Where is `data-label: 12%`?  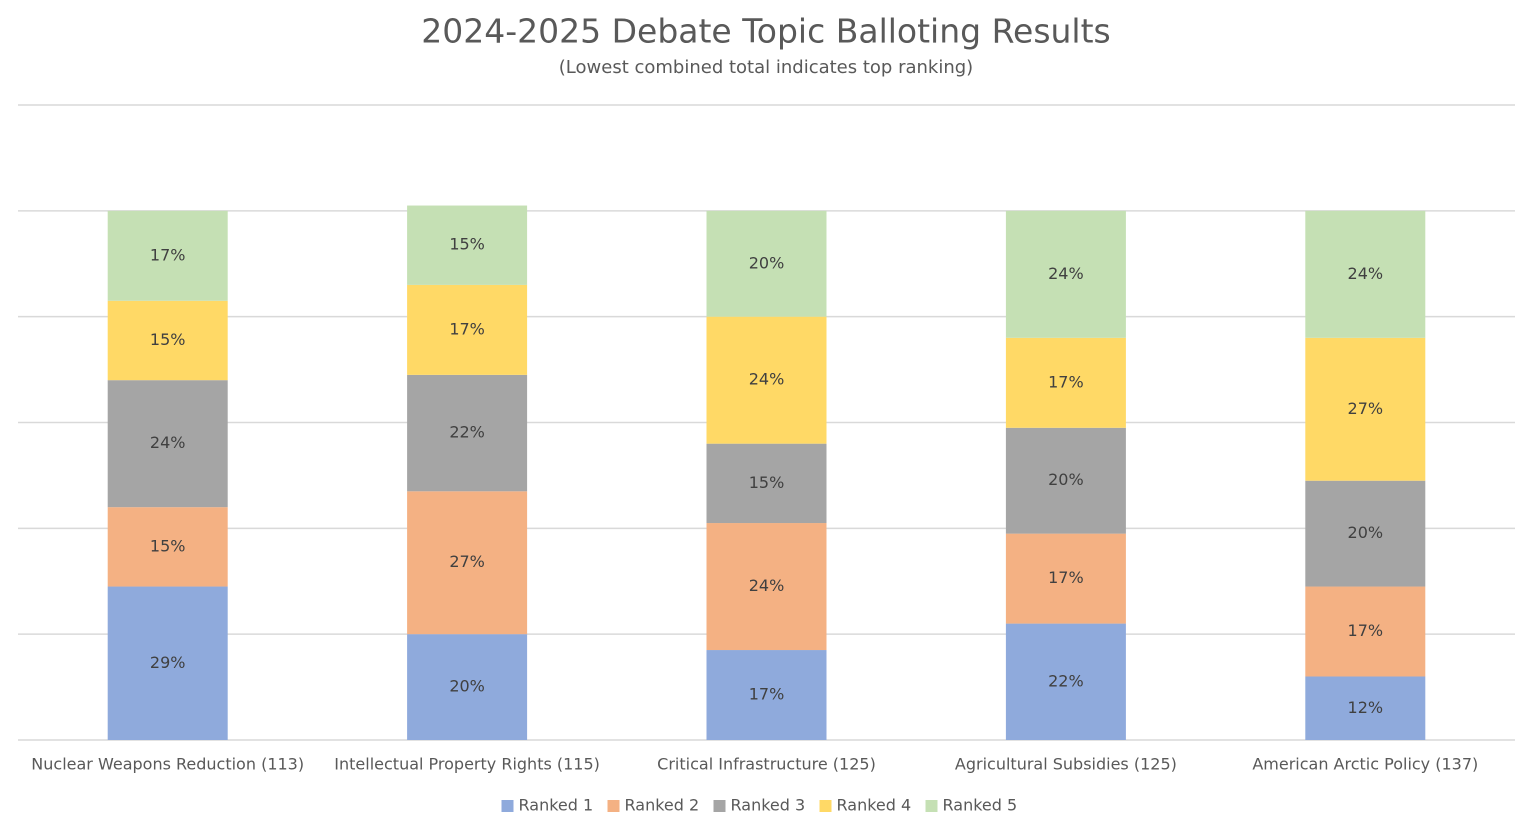
data-label: 12% is located at coordinates (1366, 707).